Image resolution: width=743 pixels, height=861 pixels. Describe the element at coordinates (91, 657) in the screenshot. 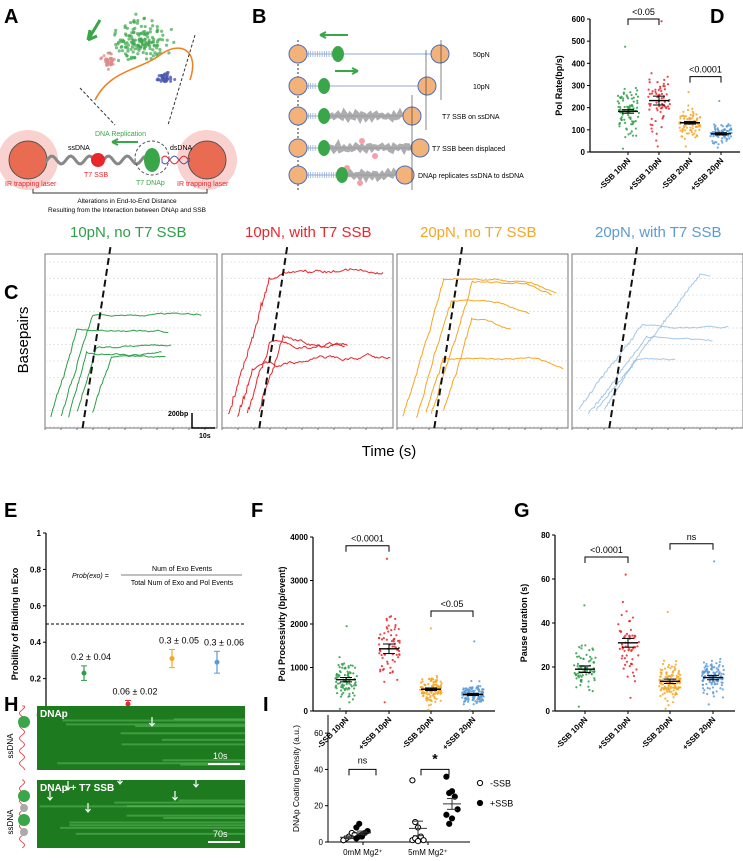

I see `data-label: 0.2 ± 0.04` at that location.